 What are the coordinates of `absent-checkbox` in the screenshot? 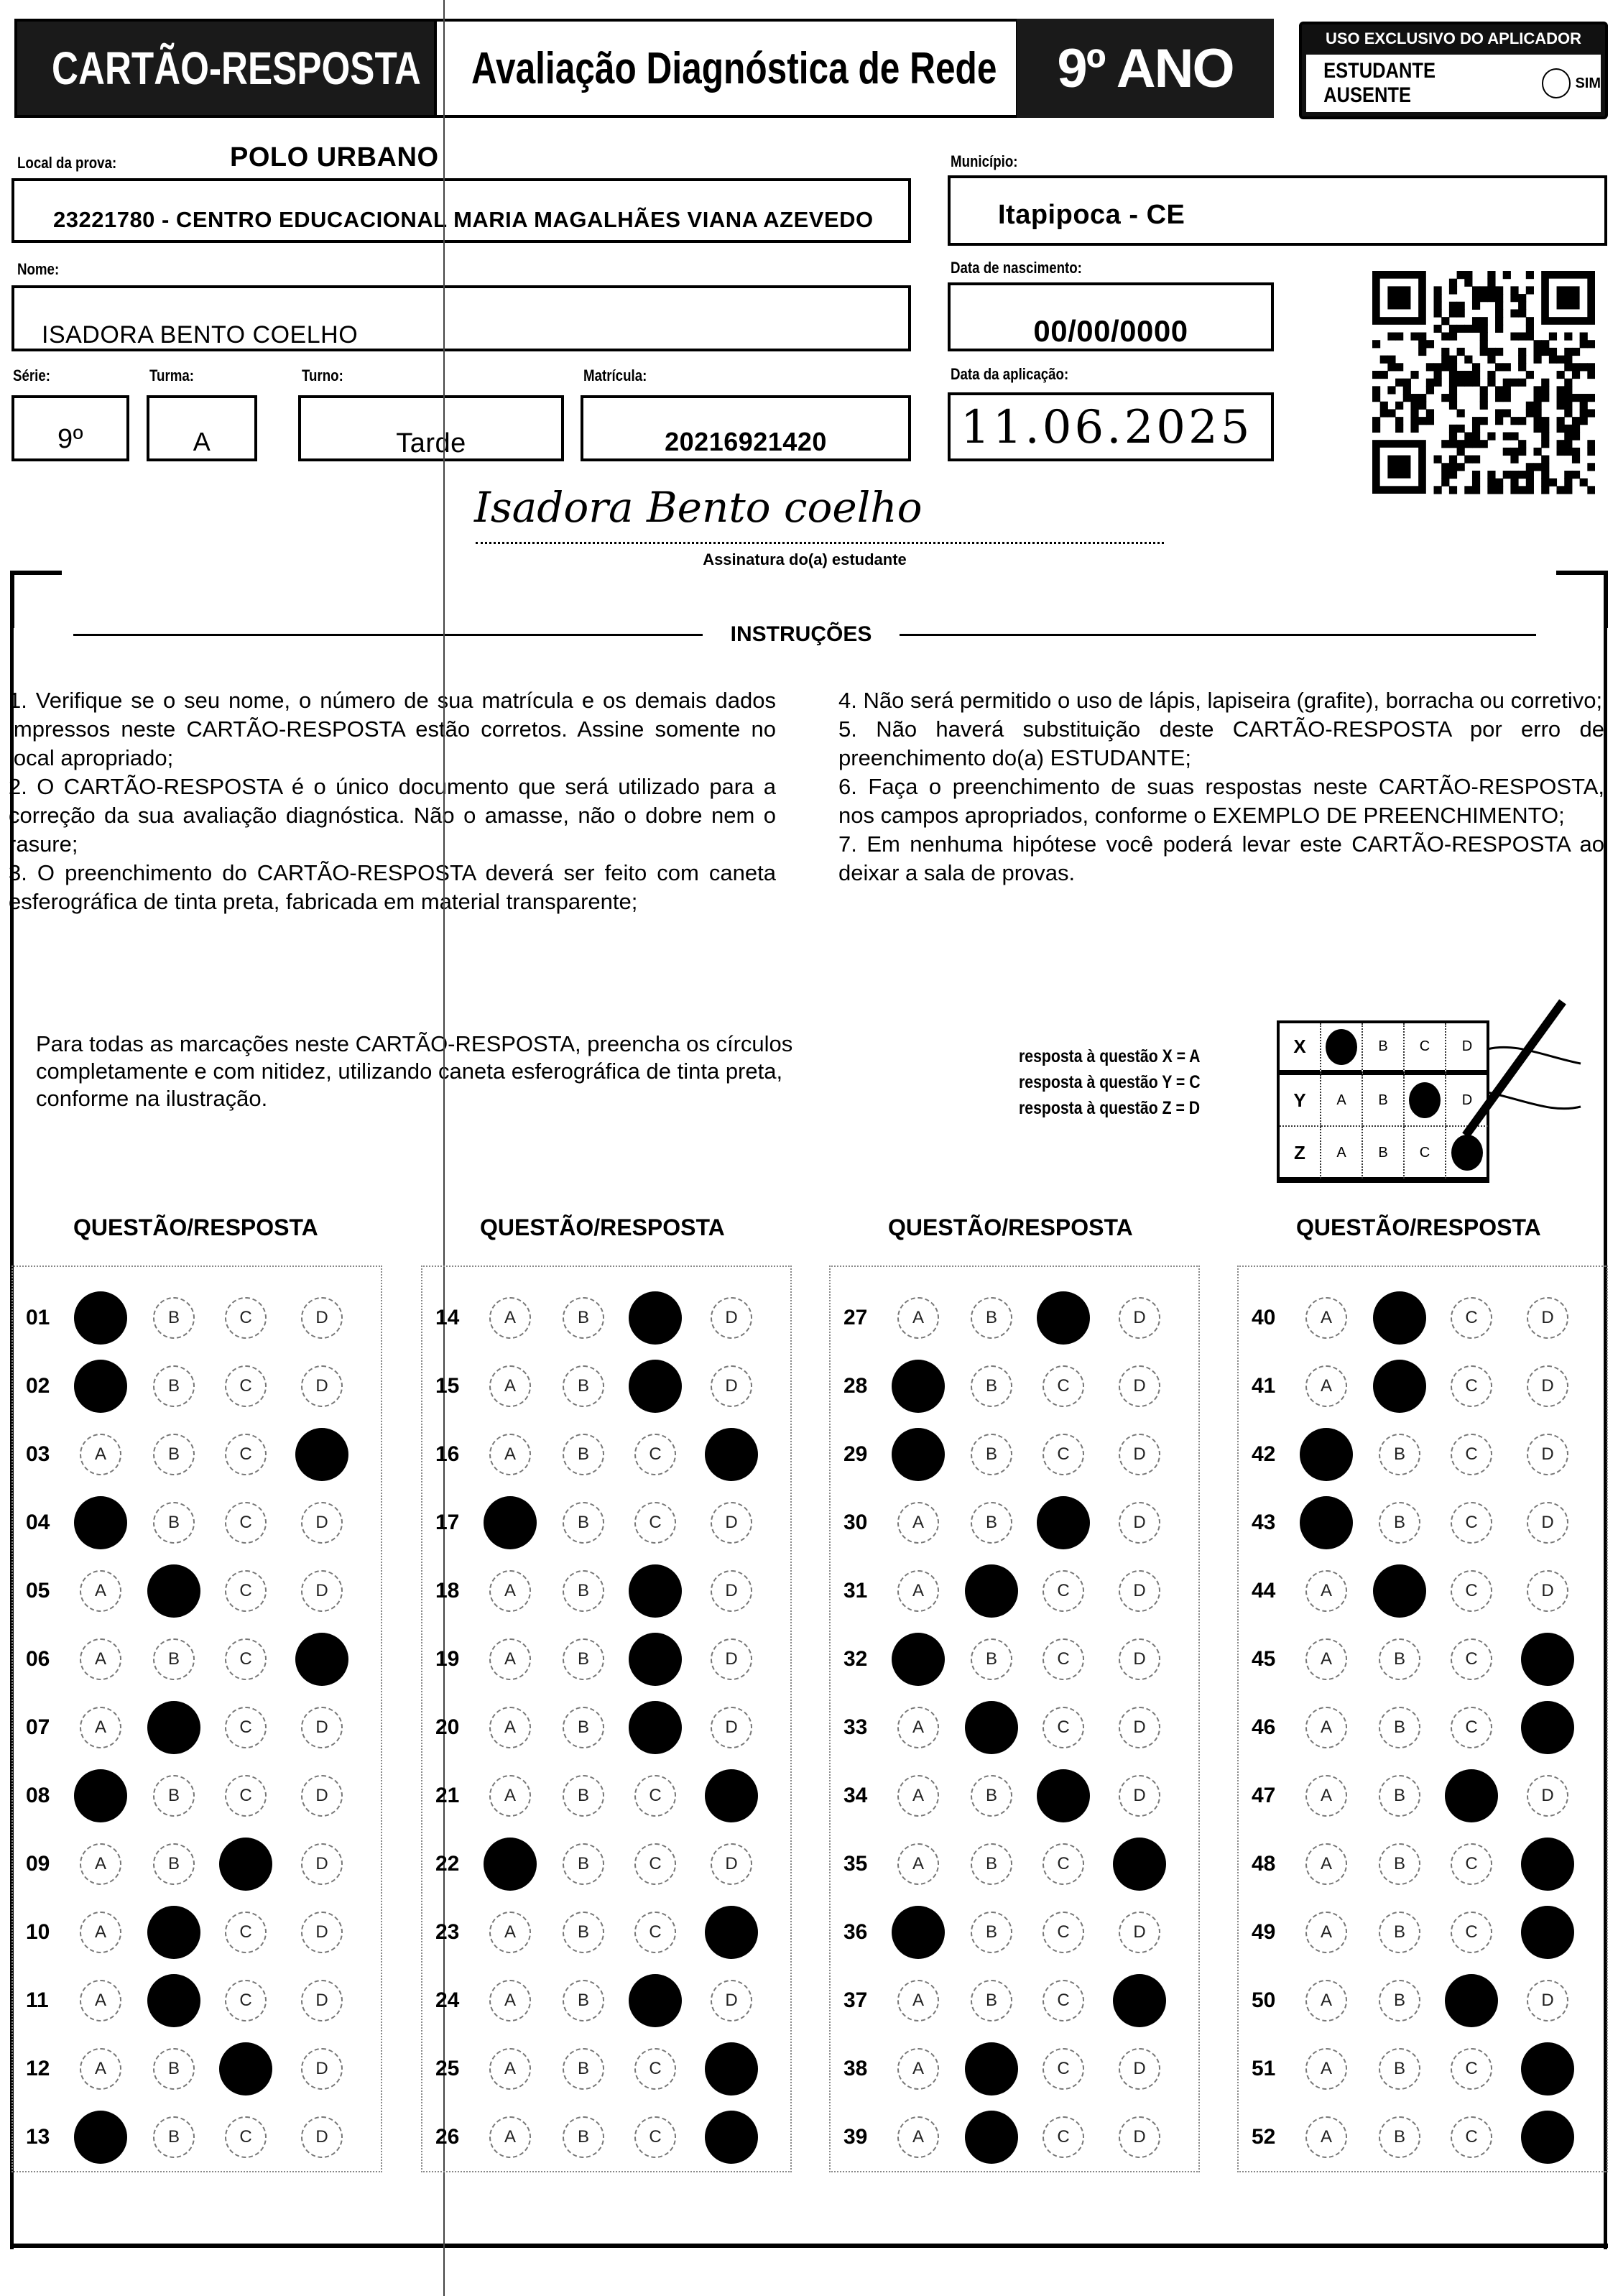 It's located at (1556, 83).